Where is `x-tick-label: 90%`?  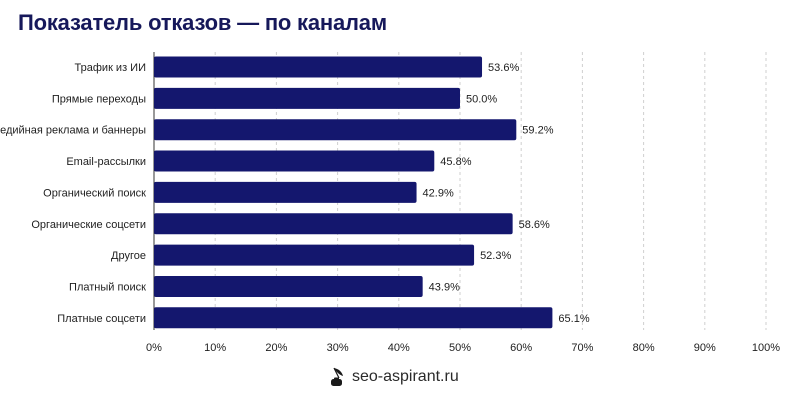
x-tick-label: 90% is located at coordinates (705, 348).